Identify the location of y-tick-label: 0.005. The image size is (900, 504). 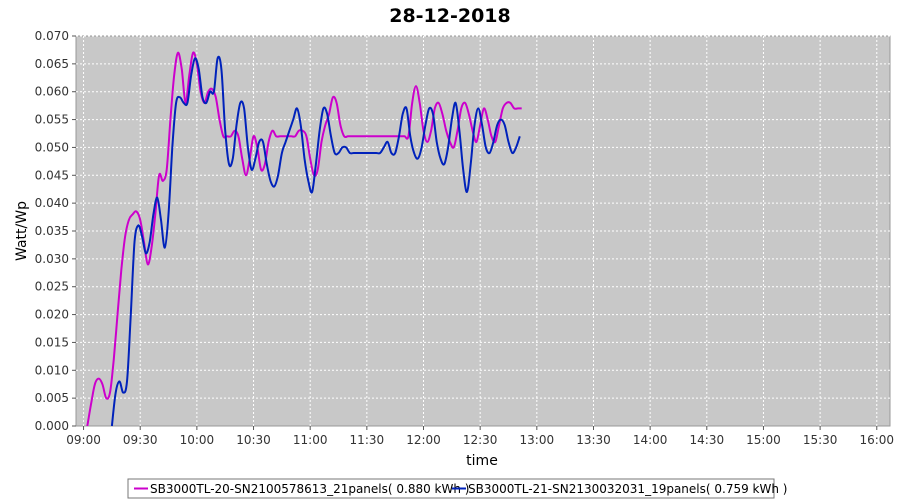
(52, 398).